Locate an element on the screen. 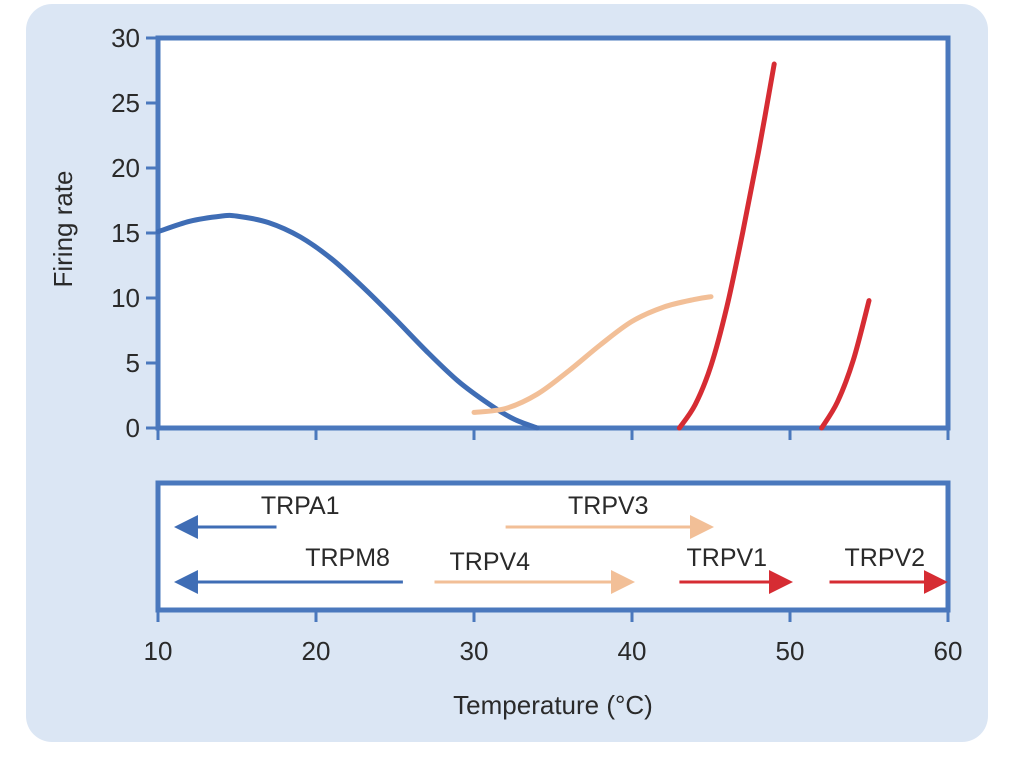 The width and height of the screenshot is (1024, 767). cold-curve is located at coordinates (347, 321).